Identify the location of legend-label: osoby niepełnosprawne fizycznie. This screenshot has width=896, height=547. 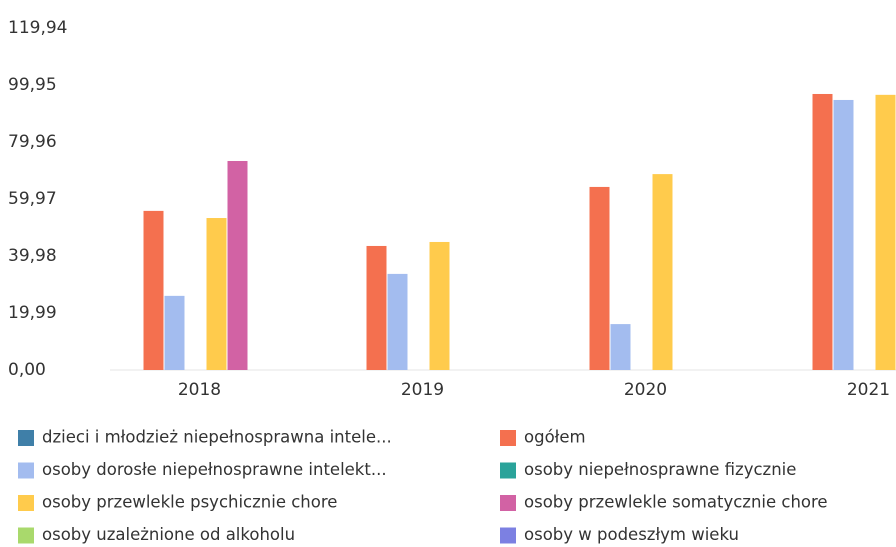
(660, 469).